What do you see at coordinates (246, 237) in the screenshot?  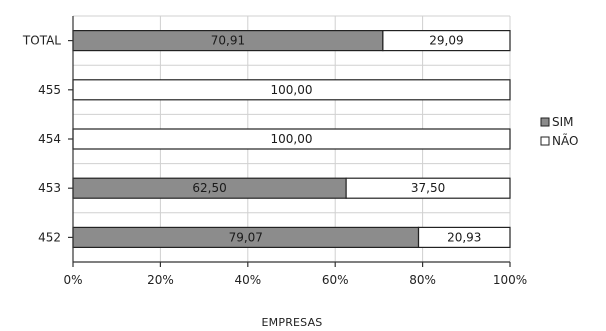 I see `data-label: 79,07` at bounding box center [246, 237].